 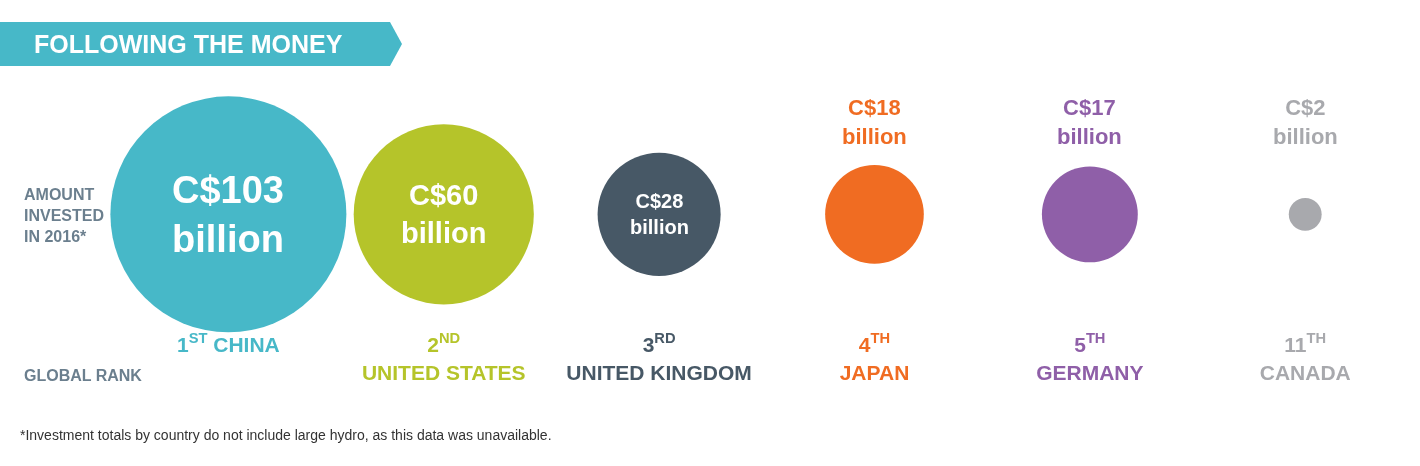 What do you see at coordinates (1089, 122) in the screenshot?
I see `data-label: C$17 billion` at bounding box center [1089, 122].